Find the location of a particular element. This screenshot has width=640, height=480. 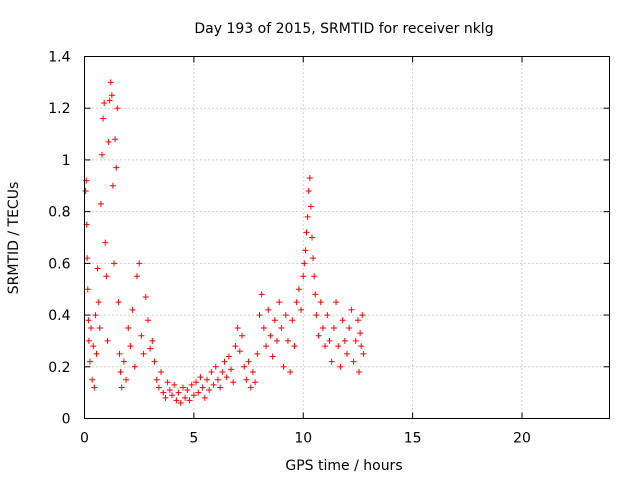

x-tick-label: 5 is located at coordinates (193, 439).